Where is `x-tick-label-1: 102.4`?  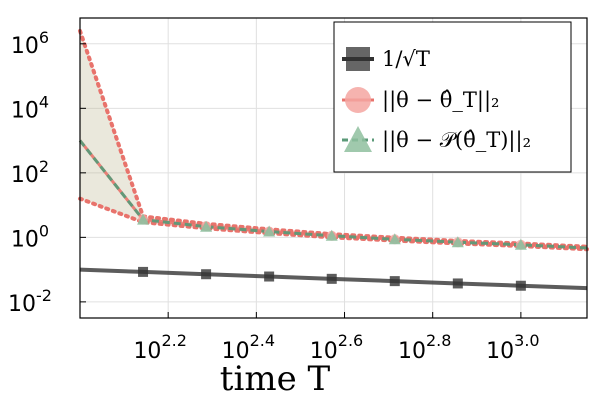
x-tick-label-1: 102.4 is located at coordinates (248, 347).